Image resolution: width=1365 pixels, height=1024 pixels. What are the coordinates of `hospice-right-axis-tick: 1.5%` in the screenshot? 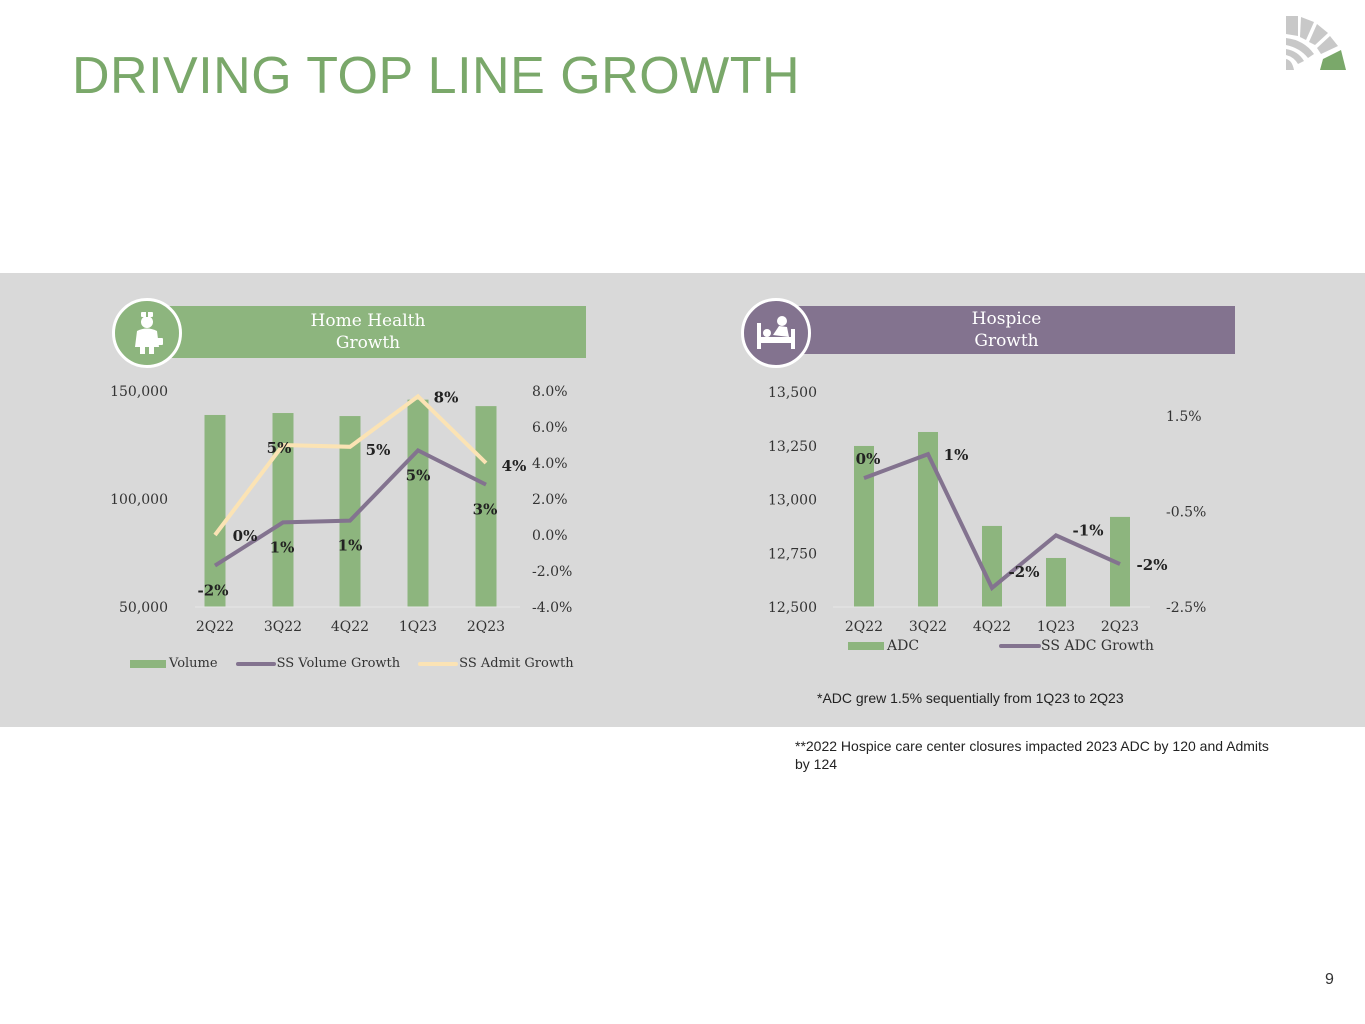 It's located at (1184, 417).